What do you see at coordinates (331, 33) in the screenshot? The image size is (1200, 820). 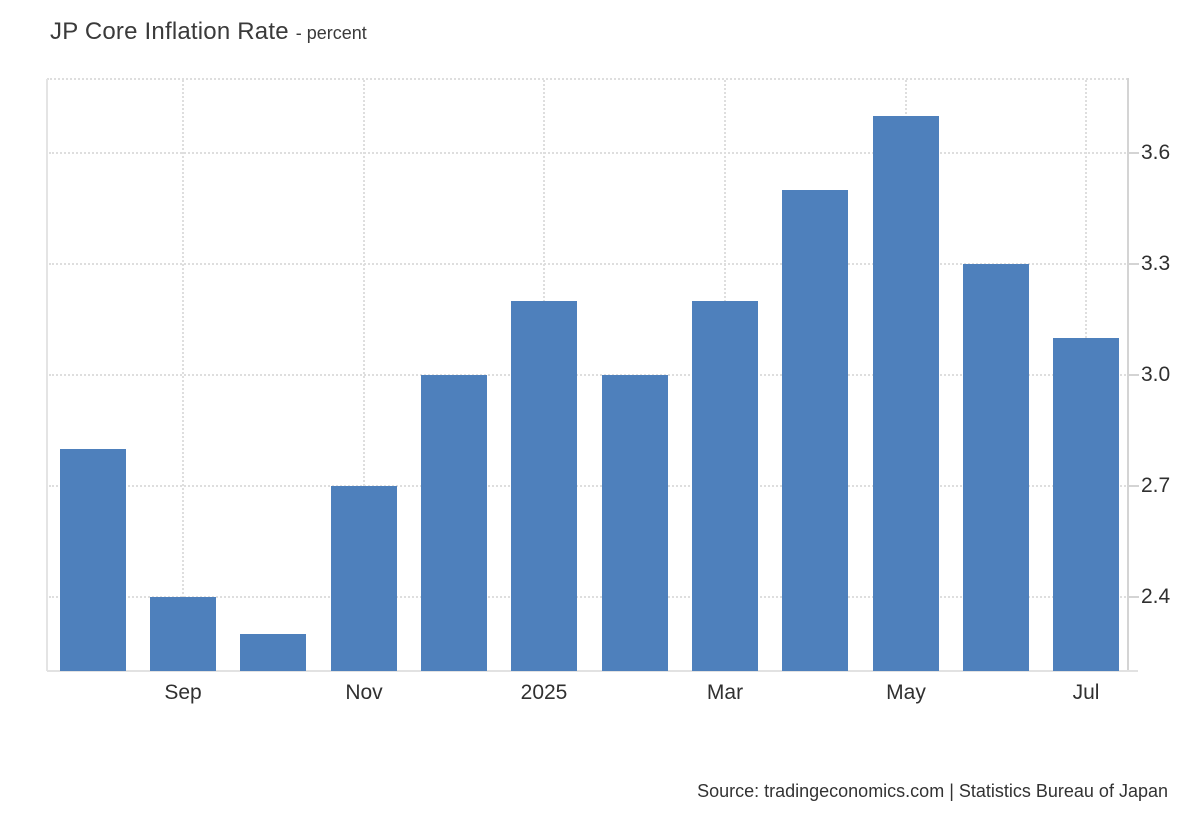 I see `chart-subtitle: - percent` at bounding box center [331, 33].